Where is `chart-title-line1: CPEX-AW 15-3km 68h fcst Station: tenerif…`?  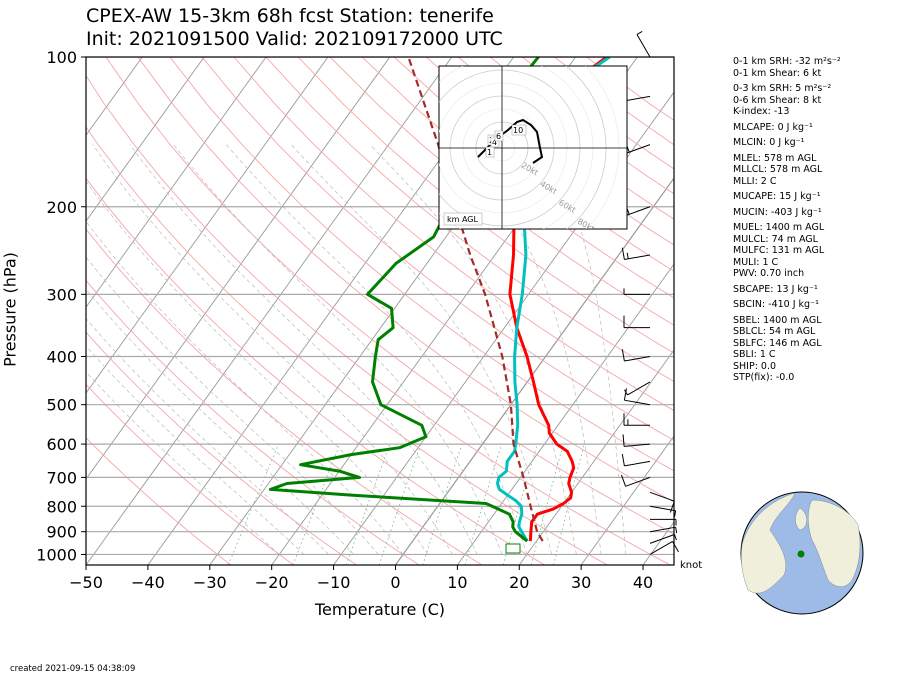
chart-title-line1: CPEX-AW 15-3km 68h fcst Station: tenerif… is located at coordinates (290, 16).